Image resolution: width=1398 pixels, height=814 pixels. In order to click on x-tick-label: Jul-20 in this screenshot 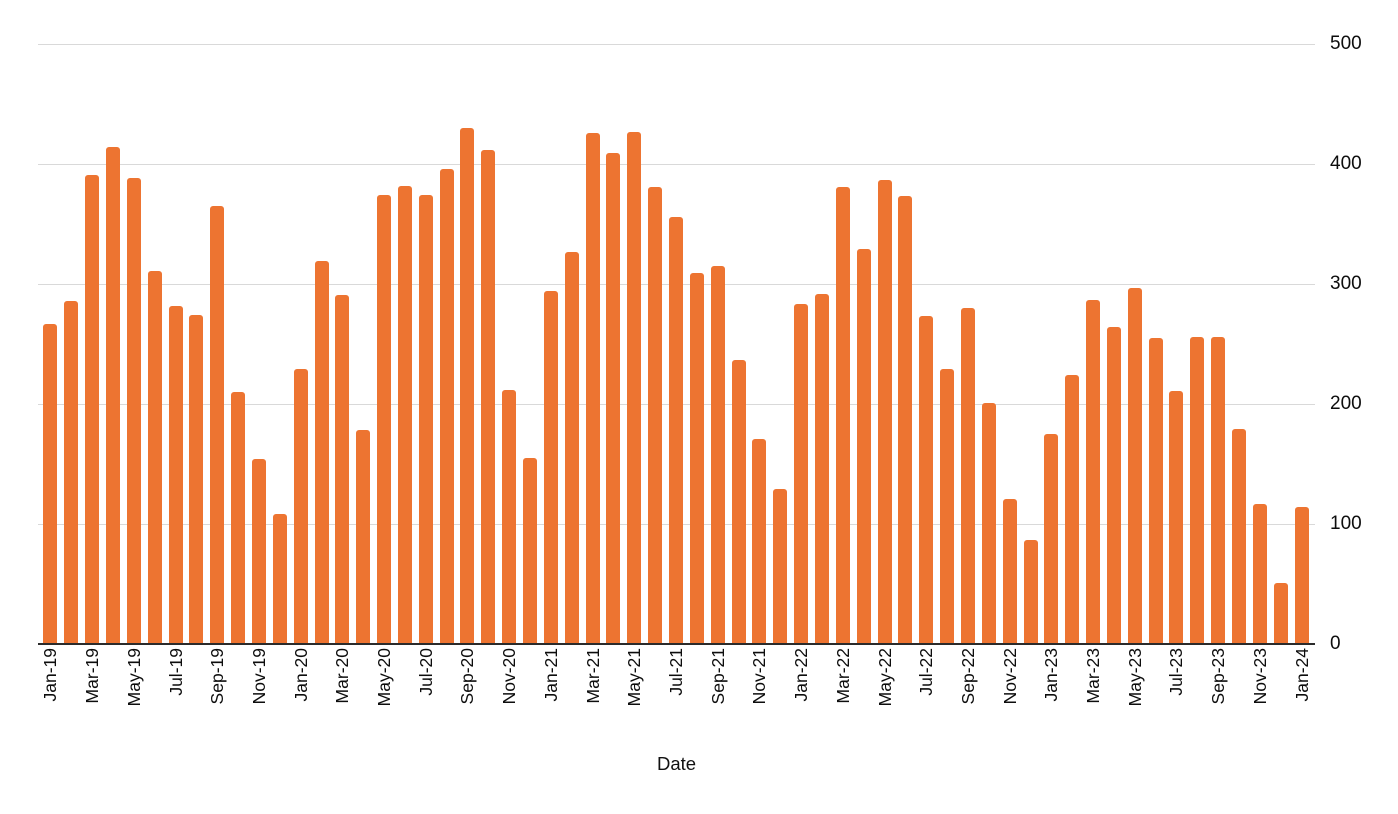, I will do `click(425, 672)`.